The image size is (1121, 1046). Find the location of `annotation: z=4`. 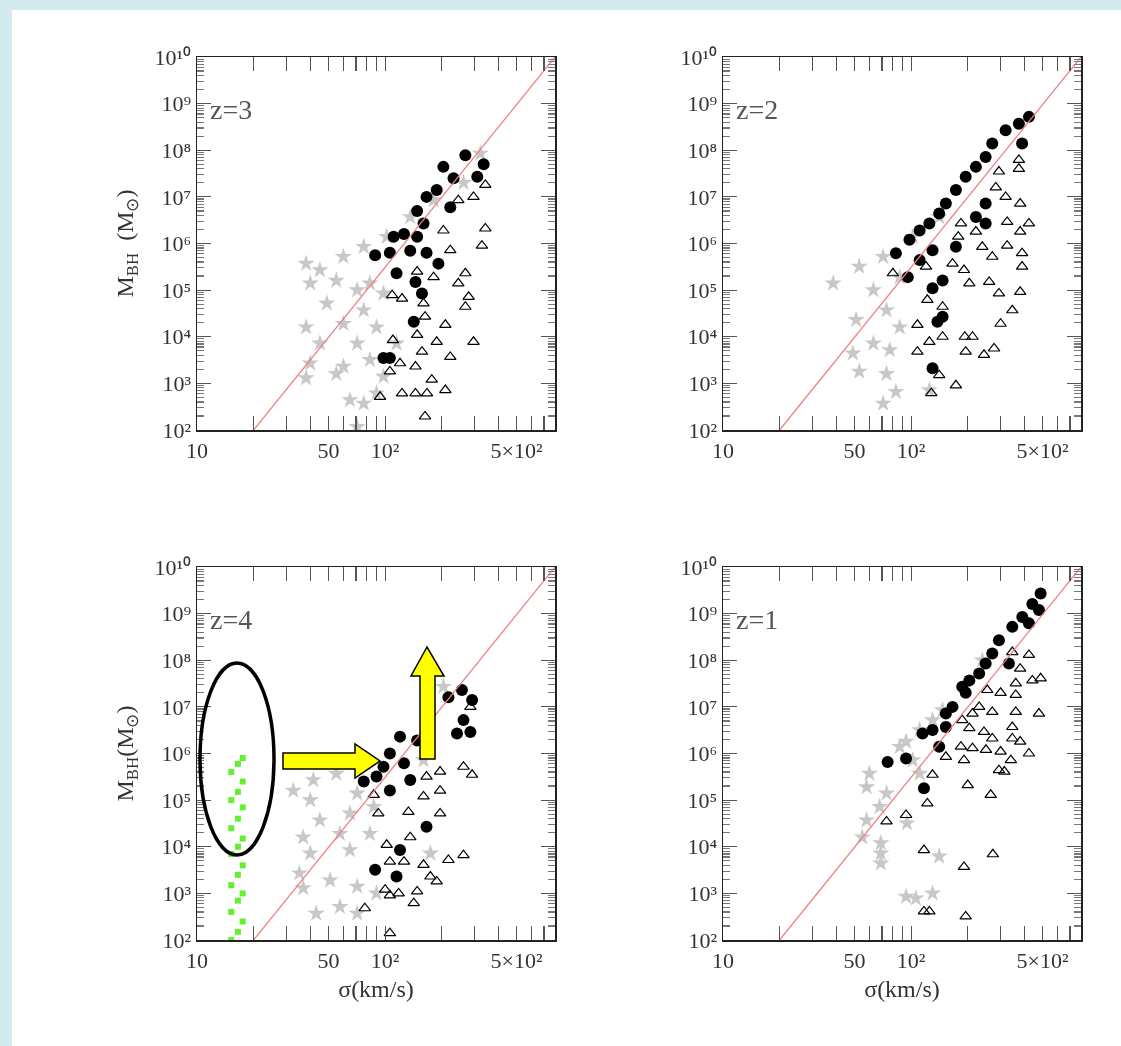

annotation: z=4 is located at coordinates (231, 619).